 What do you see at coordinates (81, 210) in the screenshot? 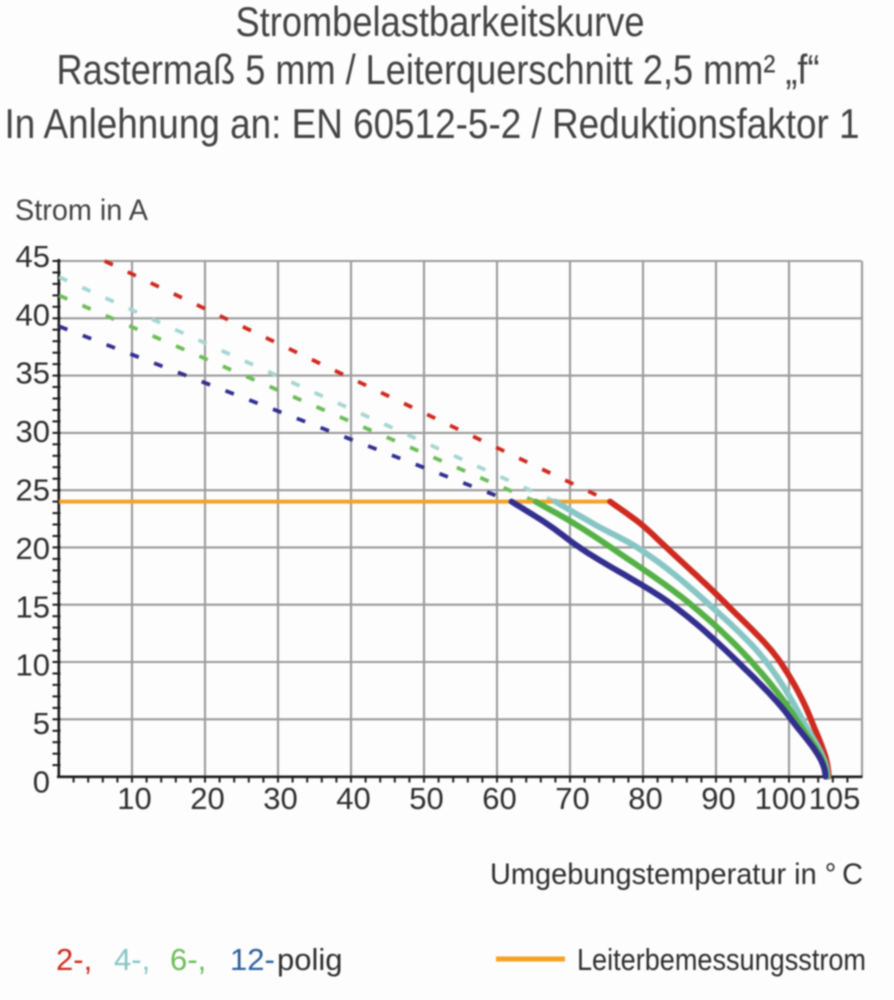
I see `svg-text: Strom in A` at bounding box center [81, 210].